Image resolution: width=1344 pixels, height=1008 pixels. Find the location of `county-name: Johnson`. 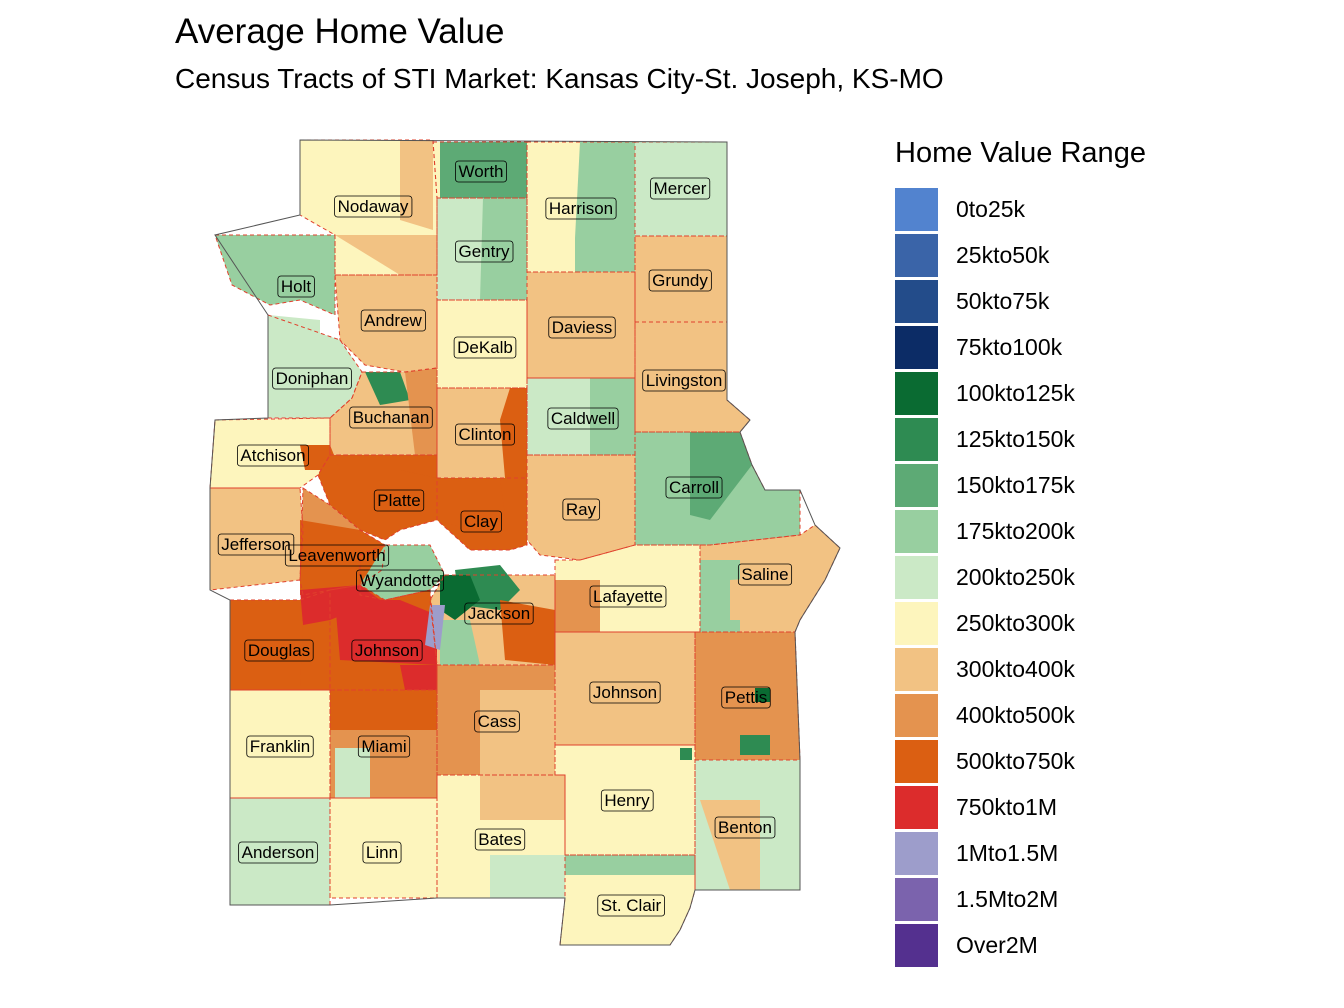

county-name: Johnson is located at coordinates (387, 650).